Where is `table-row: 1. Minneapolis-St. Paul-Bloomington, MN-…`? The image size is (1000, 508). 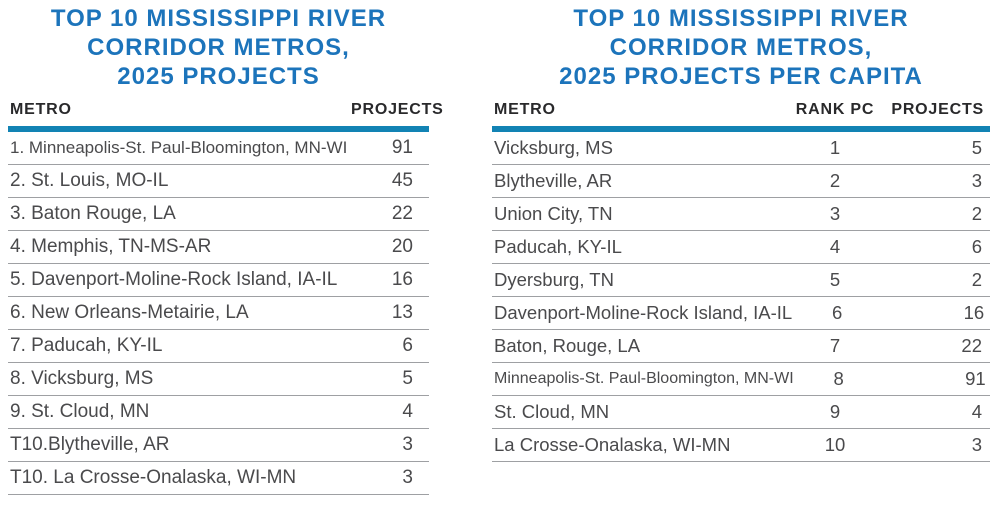 table-row: 1. Minneapolis-St. Paul-Bloomington, MN-… is located at coordinates (218, 148).